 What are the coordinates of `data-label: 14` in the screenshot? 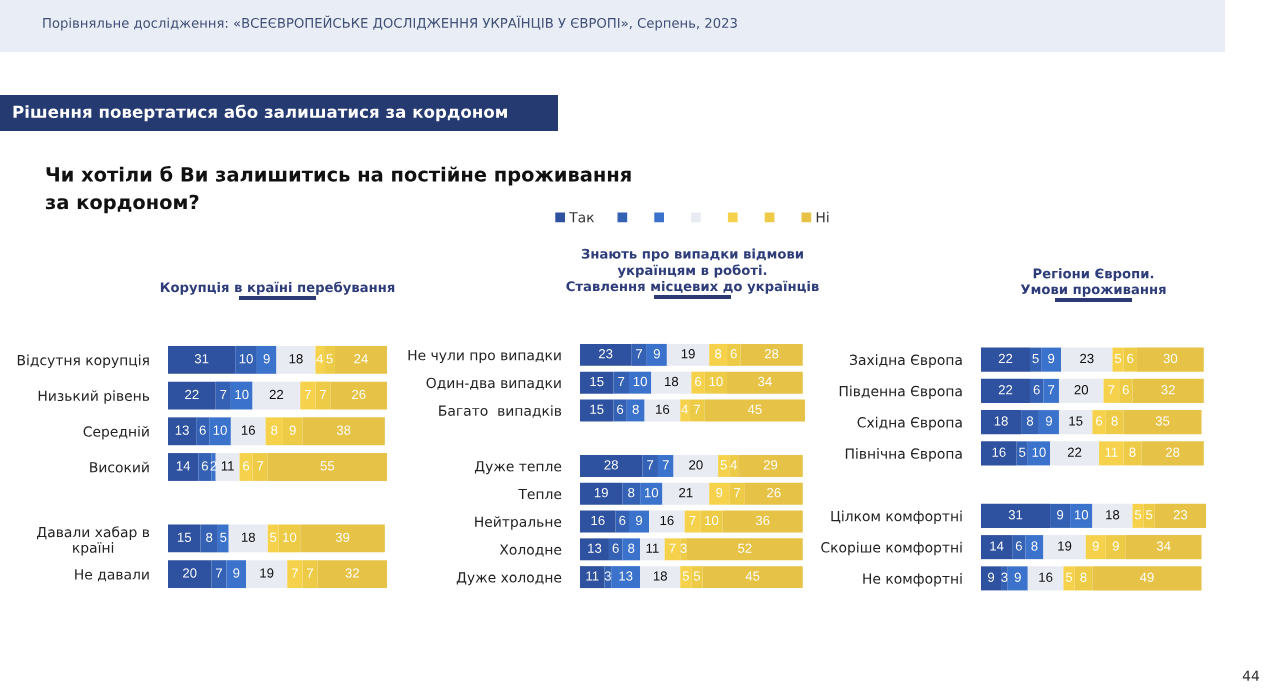 It's located at (997, 546).